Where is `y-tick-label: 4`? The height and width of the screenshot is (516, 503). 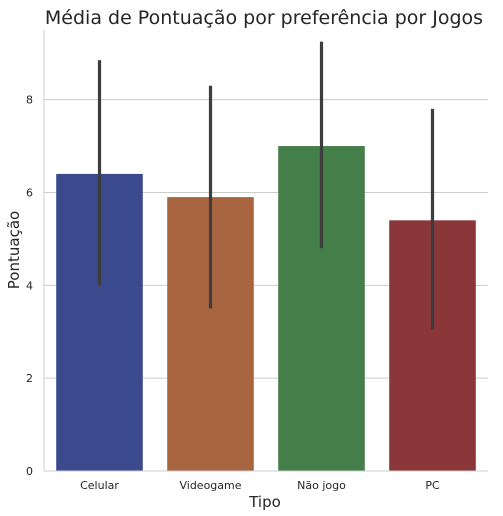 y-tick-label: 4 is located at coordinates (29, 285).